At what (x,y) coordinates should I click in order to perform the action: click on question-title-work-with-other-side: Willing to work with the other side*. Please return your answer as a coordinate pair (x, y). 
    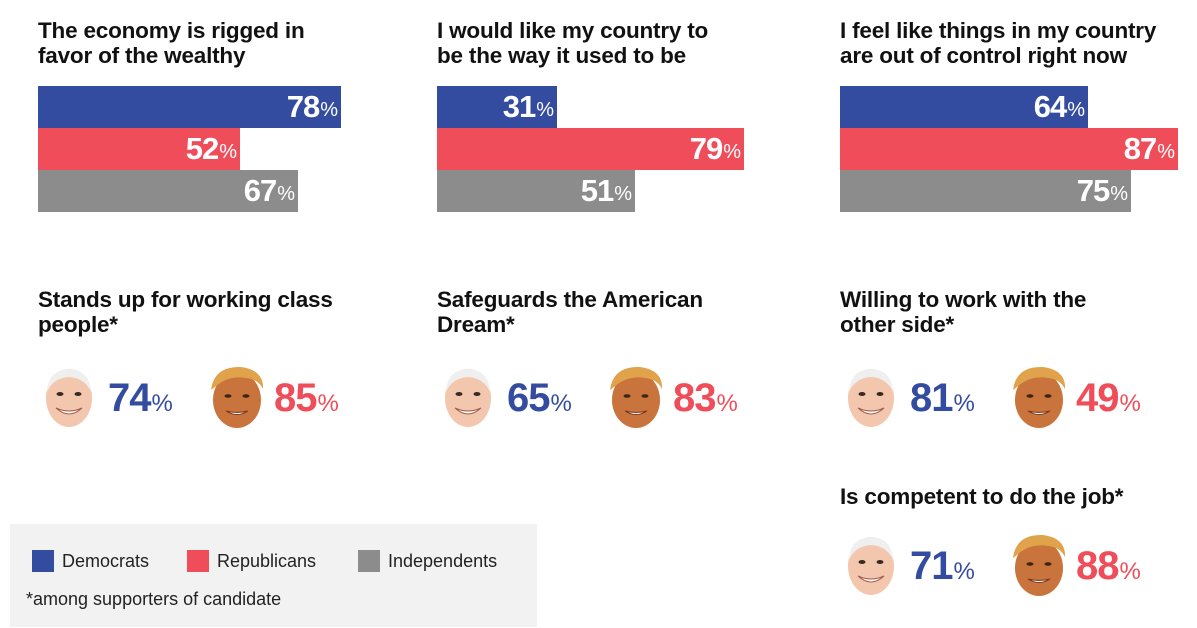
    Looking at the image, I should click on (963, 312).